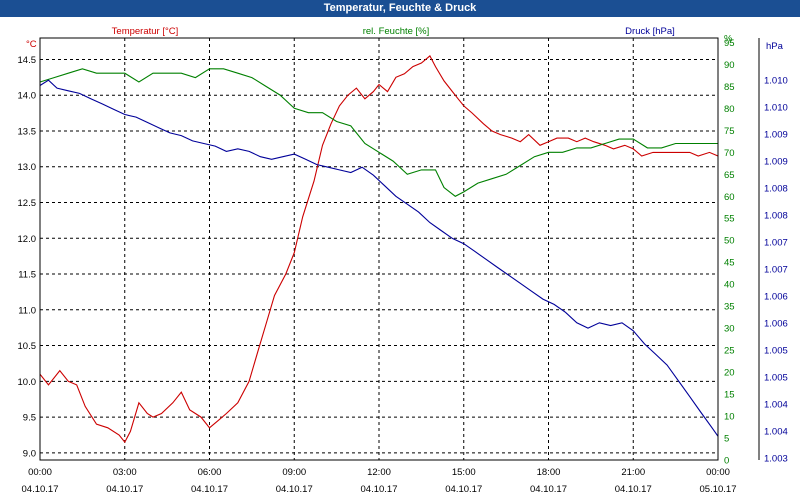 The width and height of the screenshot is (800, 500). Describe the element at coordinates (776, 459) in the screenshot. I see `y-tick-pressure: 1.003` at that location.